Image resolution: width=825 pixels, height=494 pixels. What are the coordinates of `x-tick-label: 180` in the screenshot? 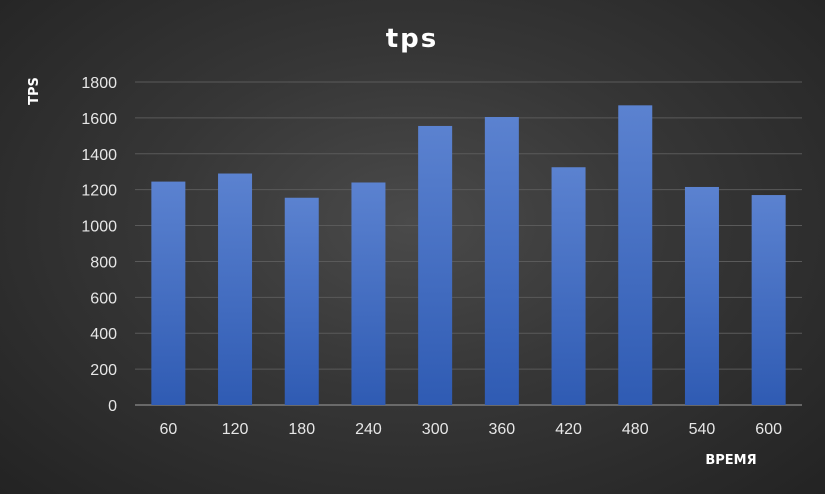 It's located at (301, 429).